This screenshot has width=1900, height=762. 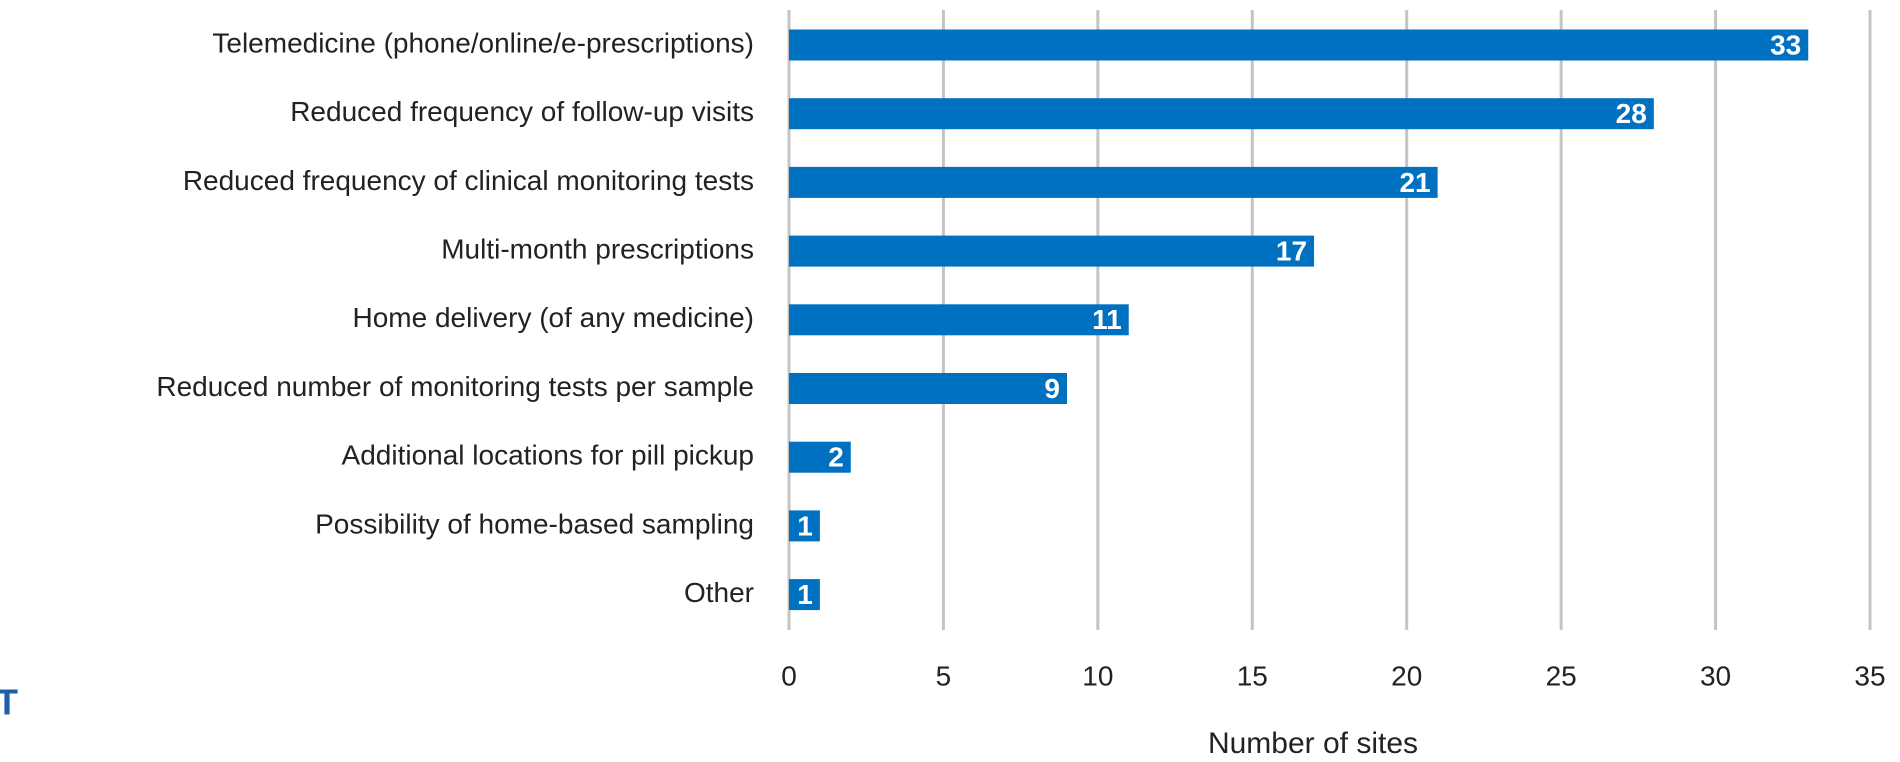 What do you see at coordinates (944, 675) in the screenshot?
I see `x-tick-label: 5` at bounding box center [944, 675].